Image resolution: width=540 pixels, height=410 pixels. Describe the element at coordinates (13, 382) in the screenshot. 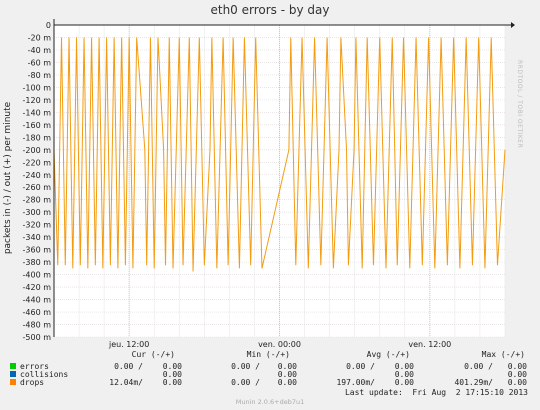

I see `legend-swatch-drops` at that location.